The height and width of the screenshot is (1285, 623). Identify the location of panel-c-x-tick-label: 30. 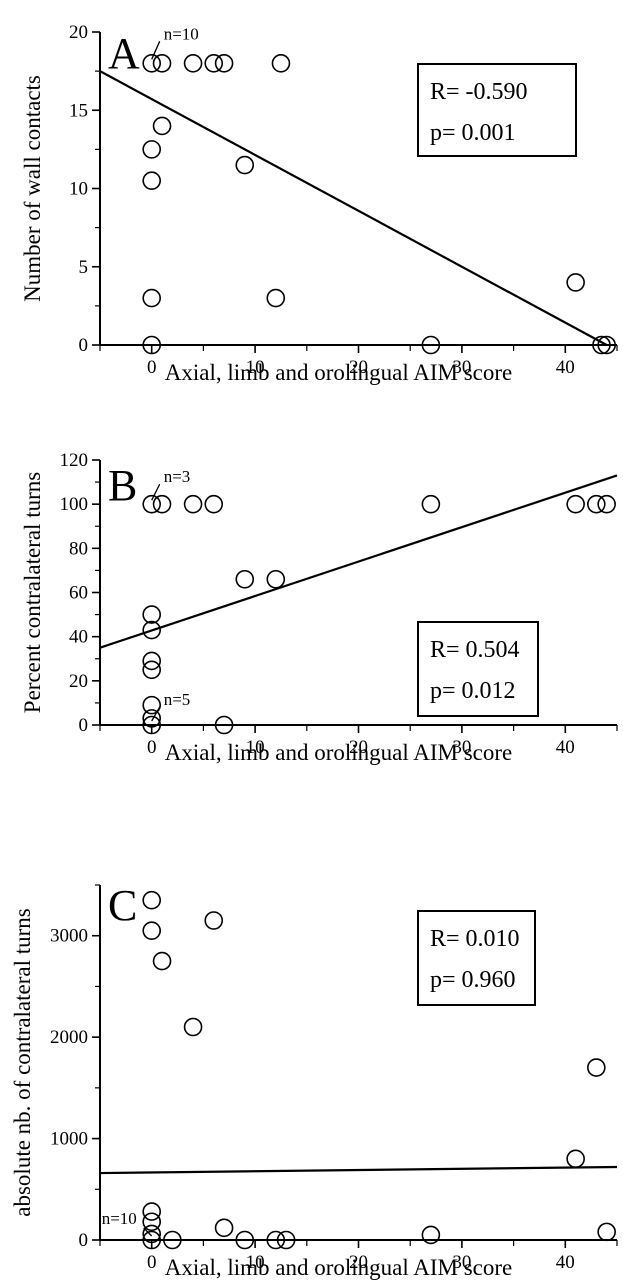
(461, 1262).